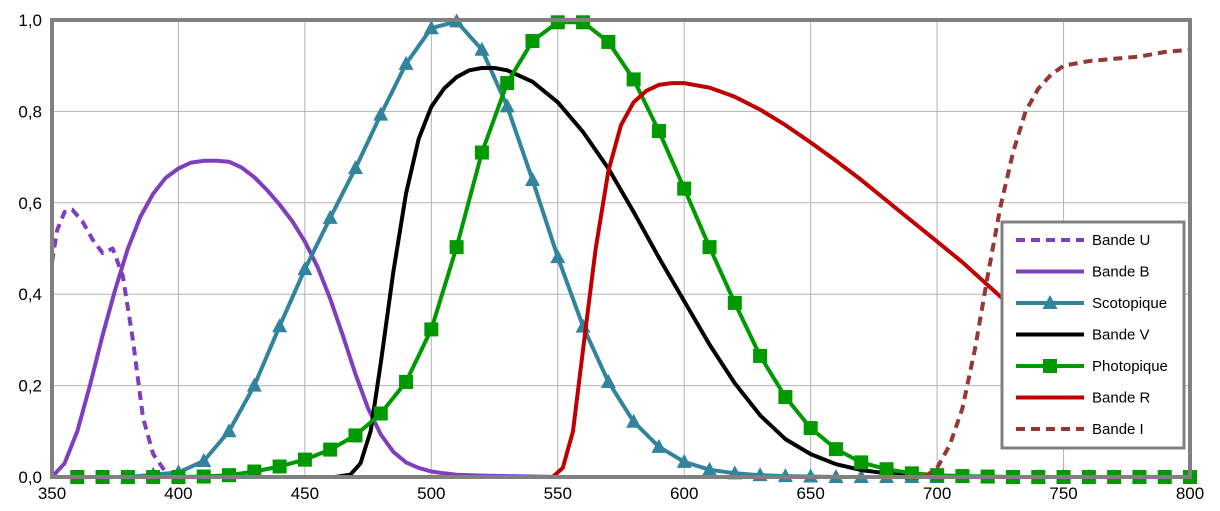  Describe the element at coordinates (1121, 335) in the screenshot. I see `legend-label: Bande V` at that location.